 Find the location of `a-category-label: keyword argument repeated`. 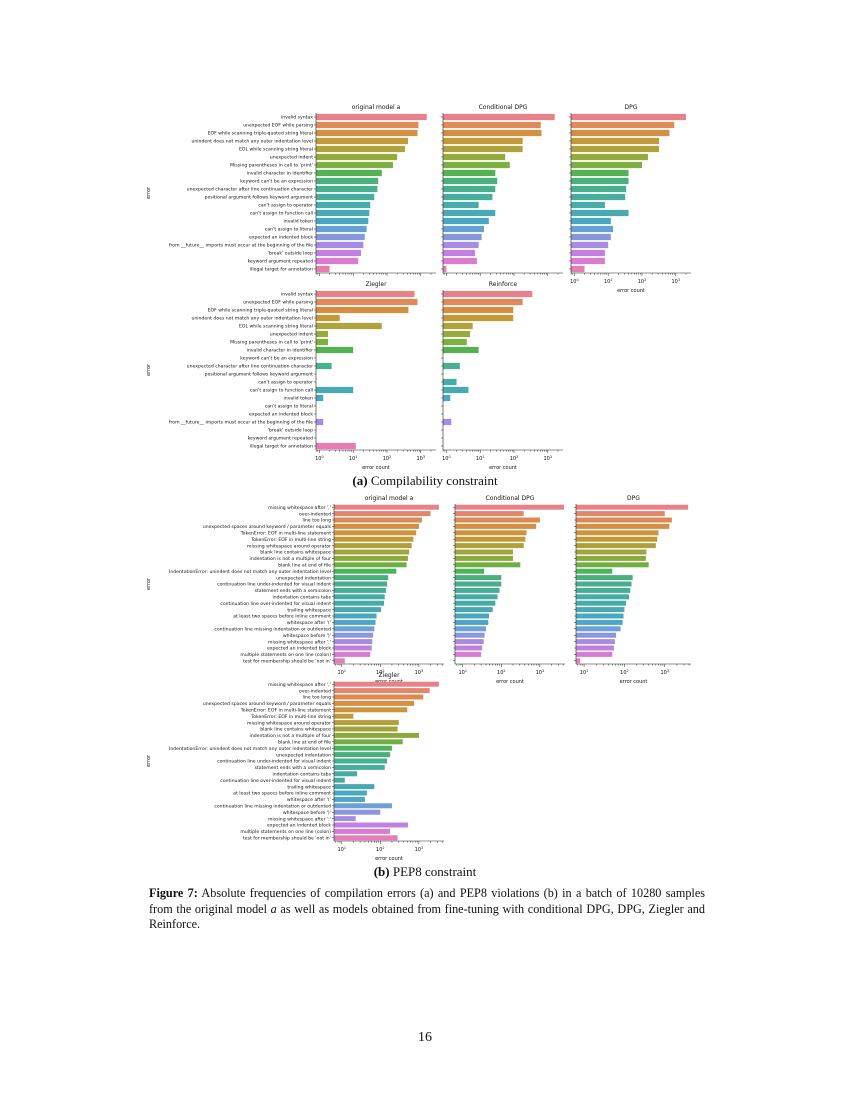

a-category-label: keyword argument repeated is located at coordinates (281, 439).